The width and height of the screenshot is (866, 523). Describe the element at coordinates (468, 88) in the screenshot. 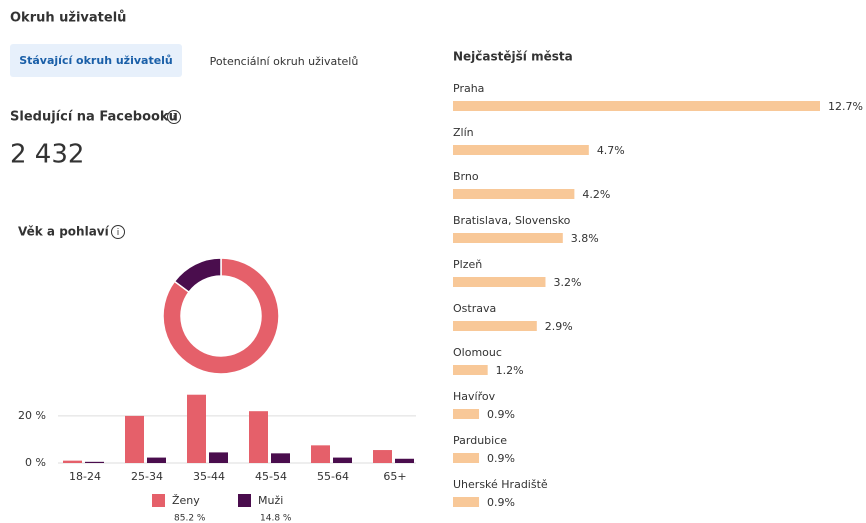

I see `city-name: Praha` at that location.